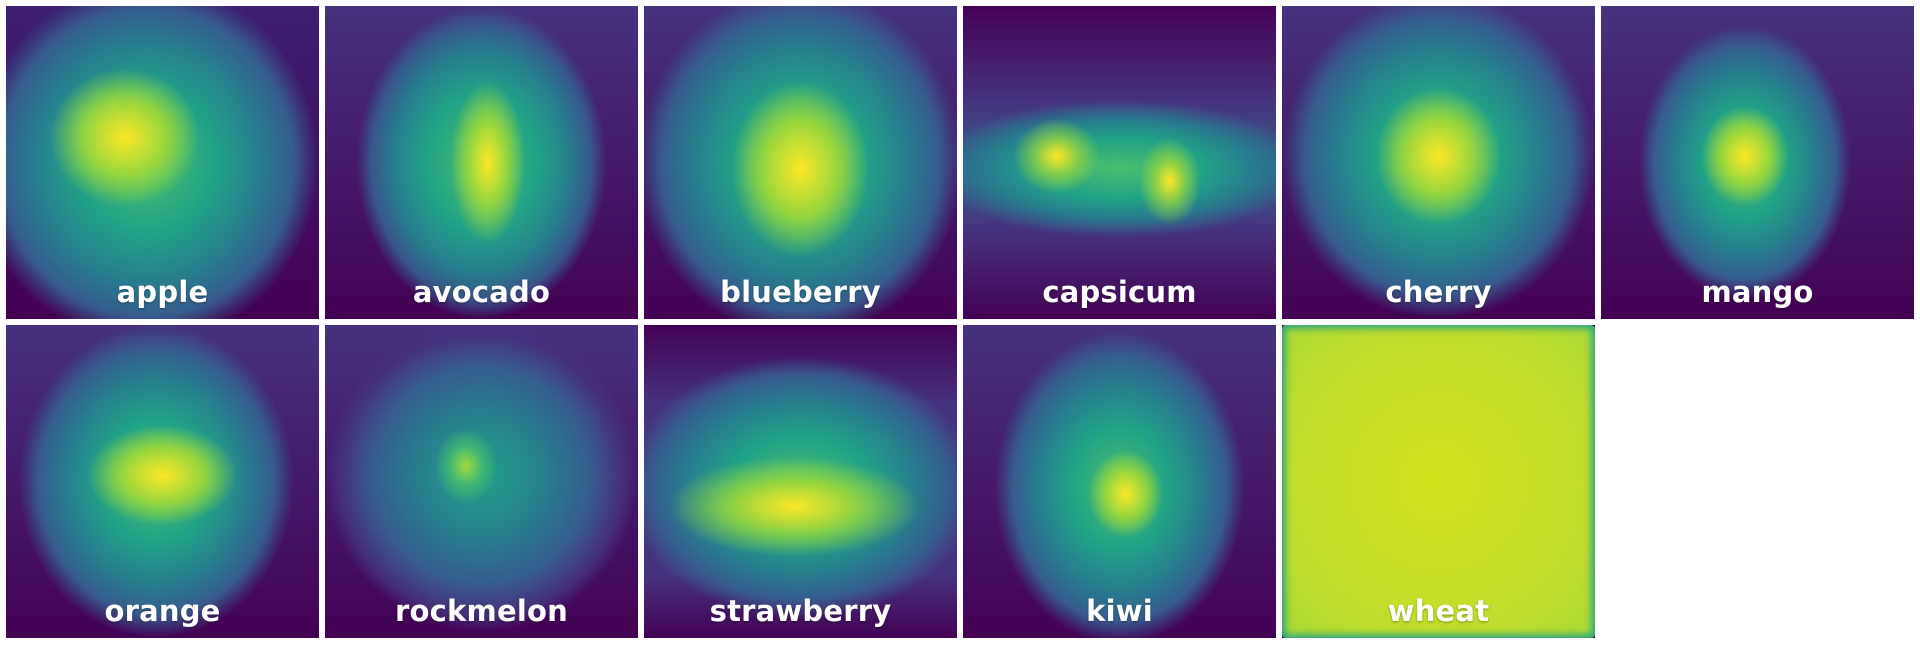 The width and height of the screenshot is (1920, 645). I want to click on heatmap-tile-rockmelon: rockmelon, so click(481, 481).